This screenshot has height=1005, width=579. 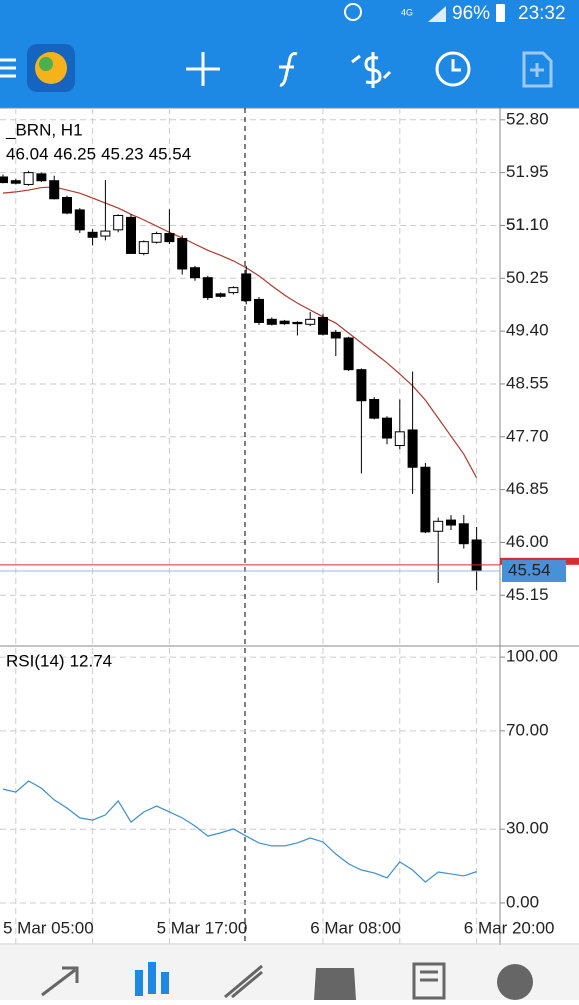 What do you see at coordinates (527, 382) in the screenshot?
I see `y-tick-label: 48.55` at bounding box center [527, 382].